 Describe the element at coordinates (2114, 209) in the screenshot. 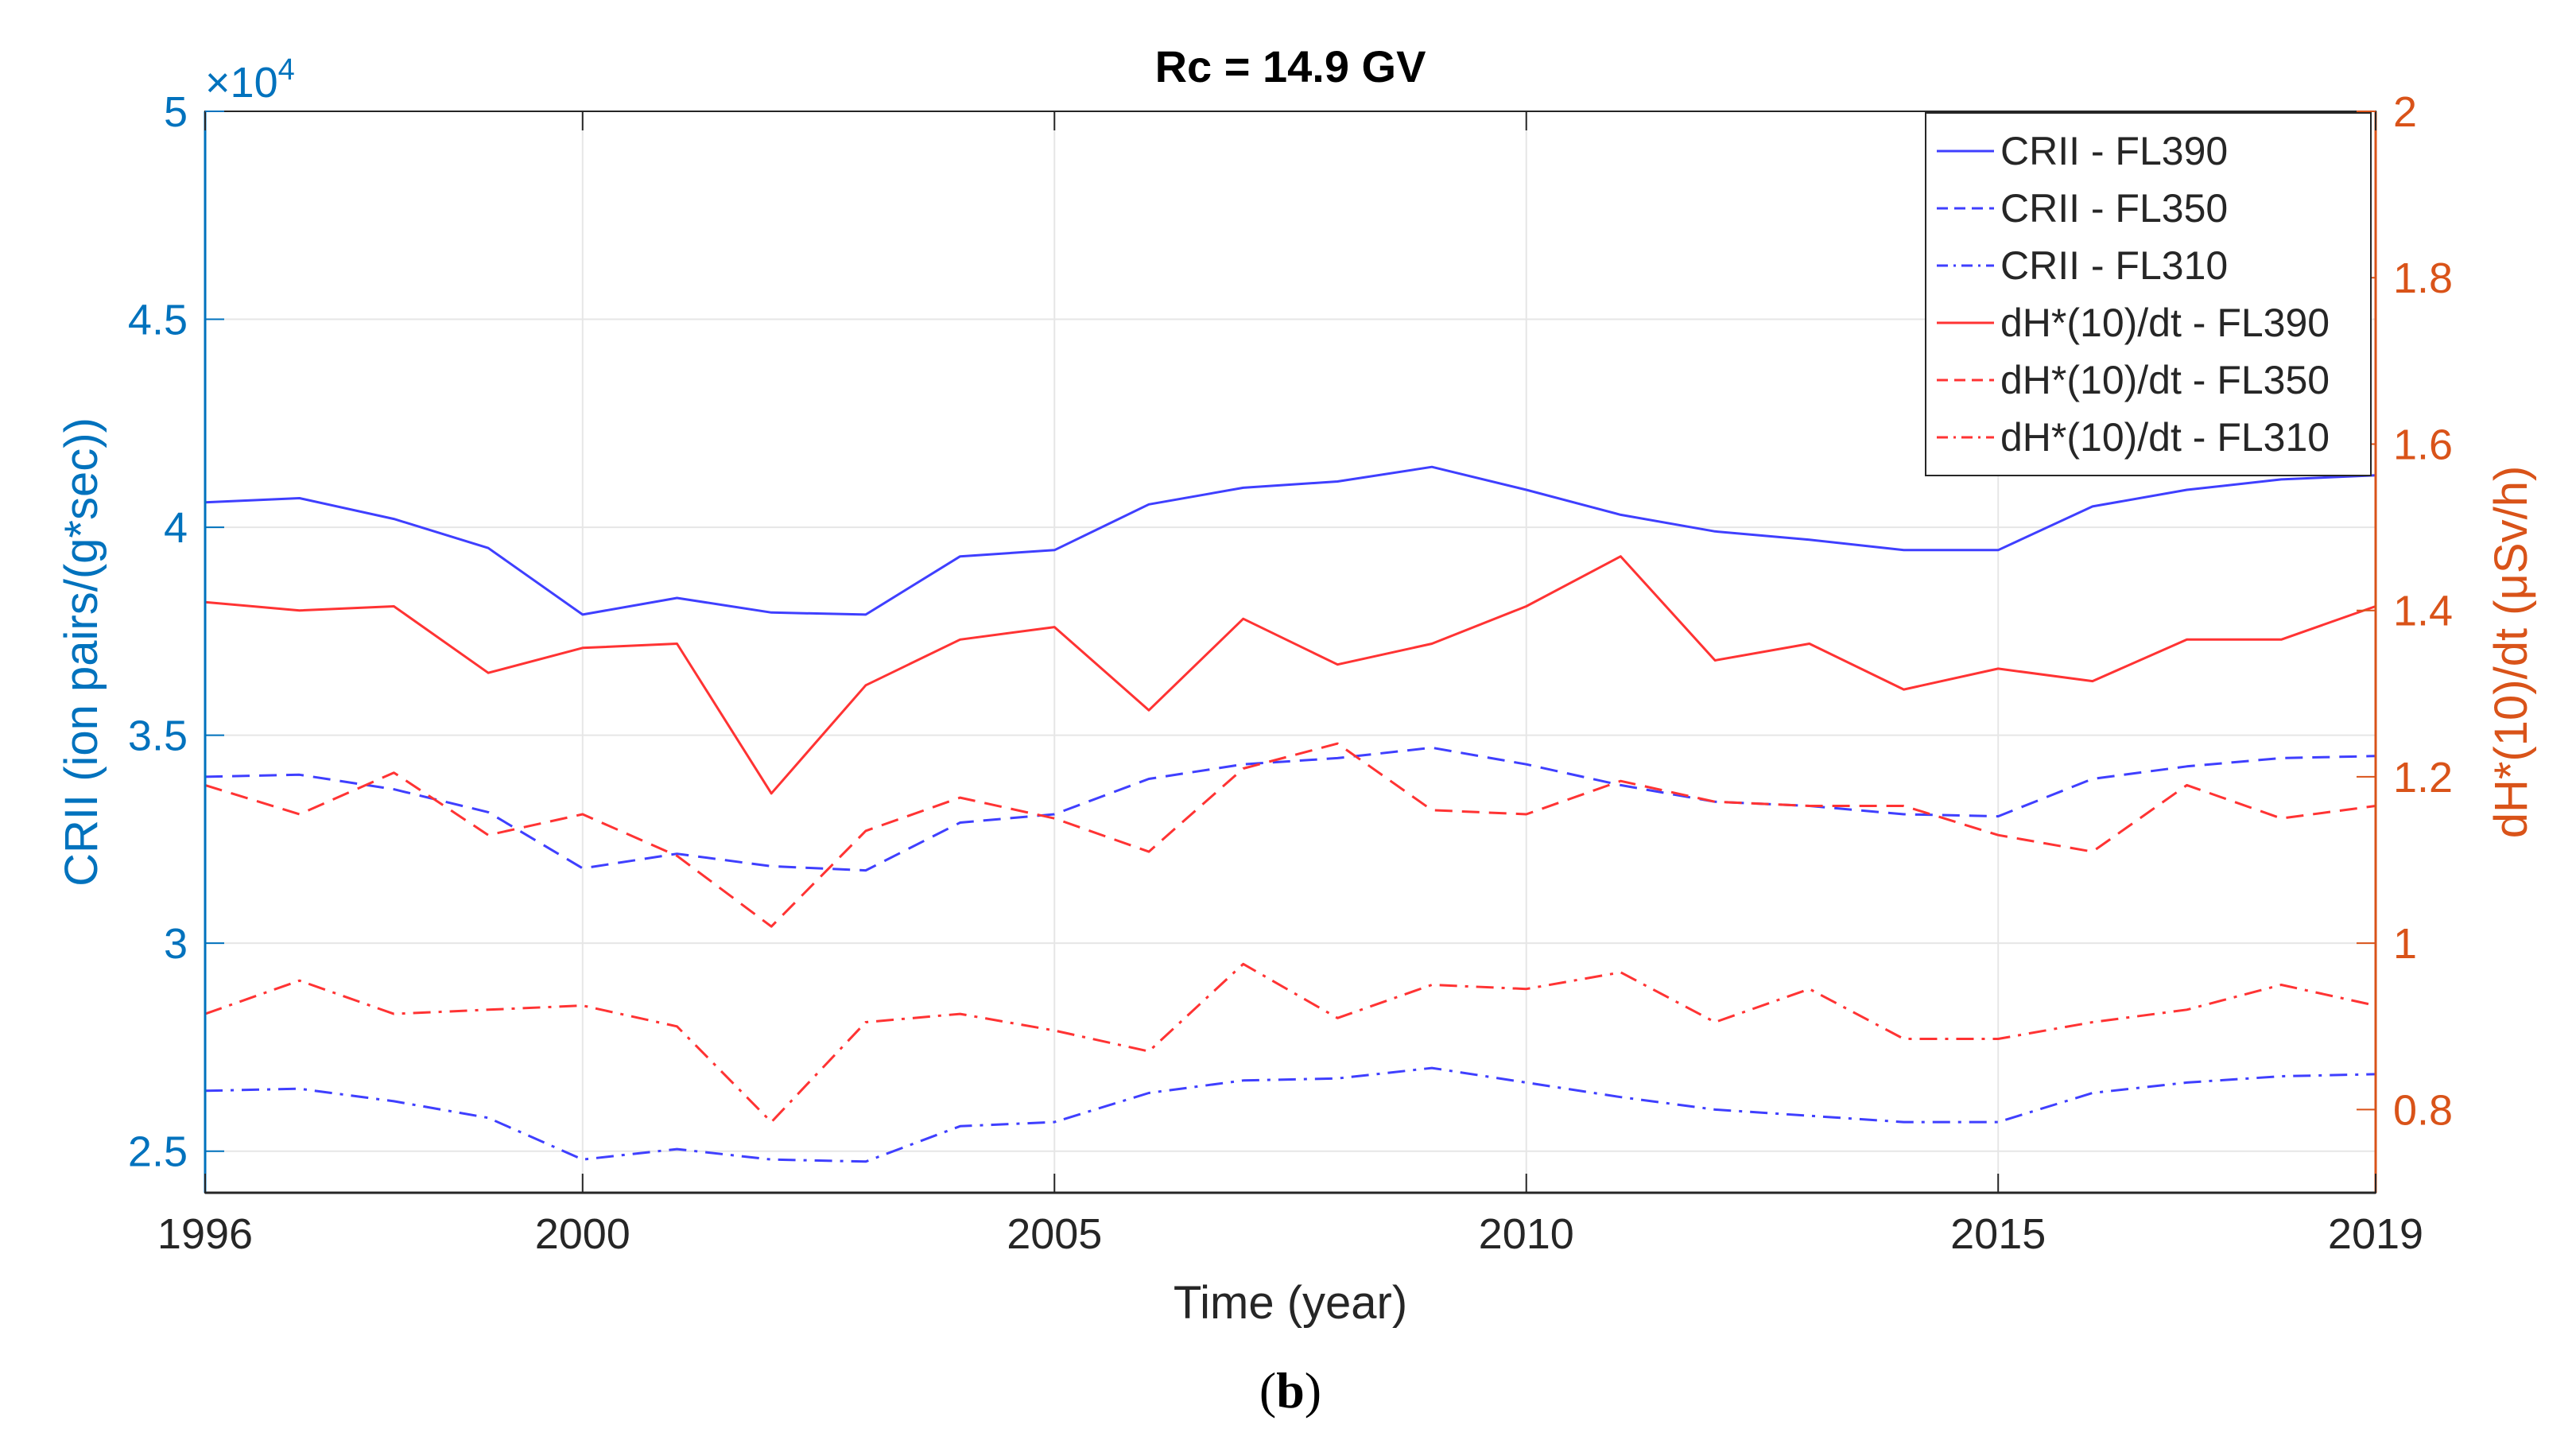

I see `legend-entry-label: CRII - FL350` at that location.